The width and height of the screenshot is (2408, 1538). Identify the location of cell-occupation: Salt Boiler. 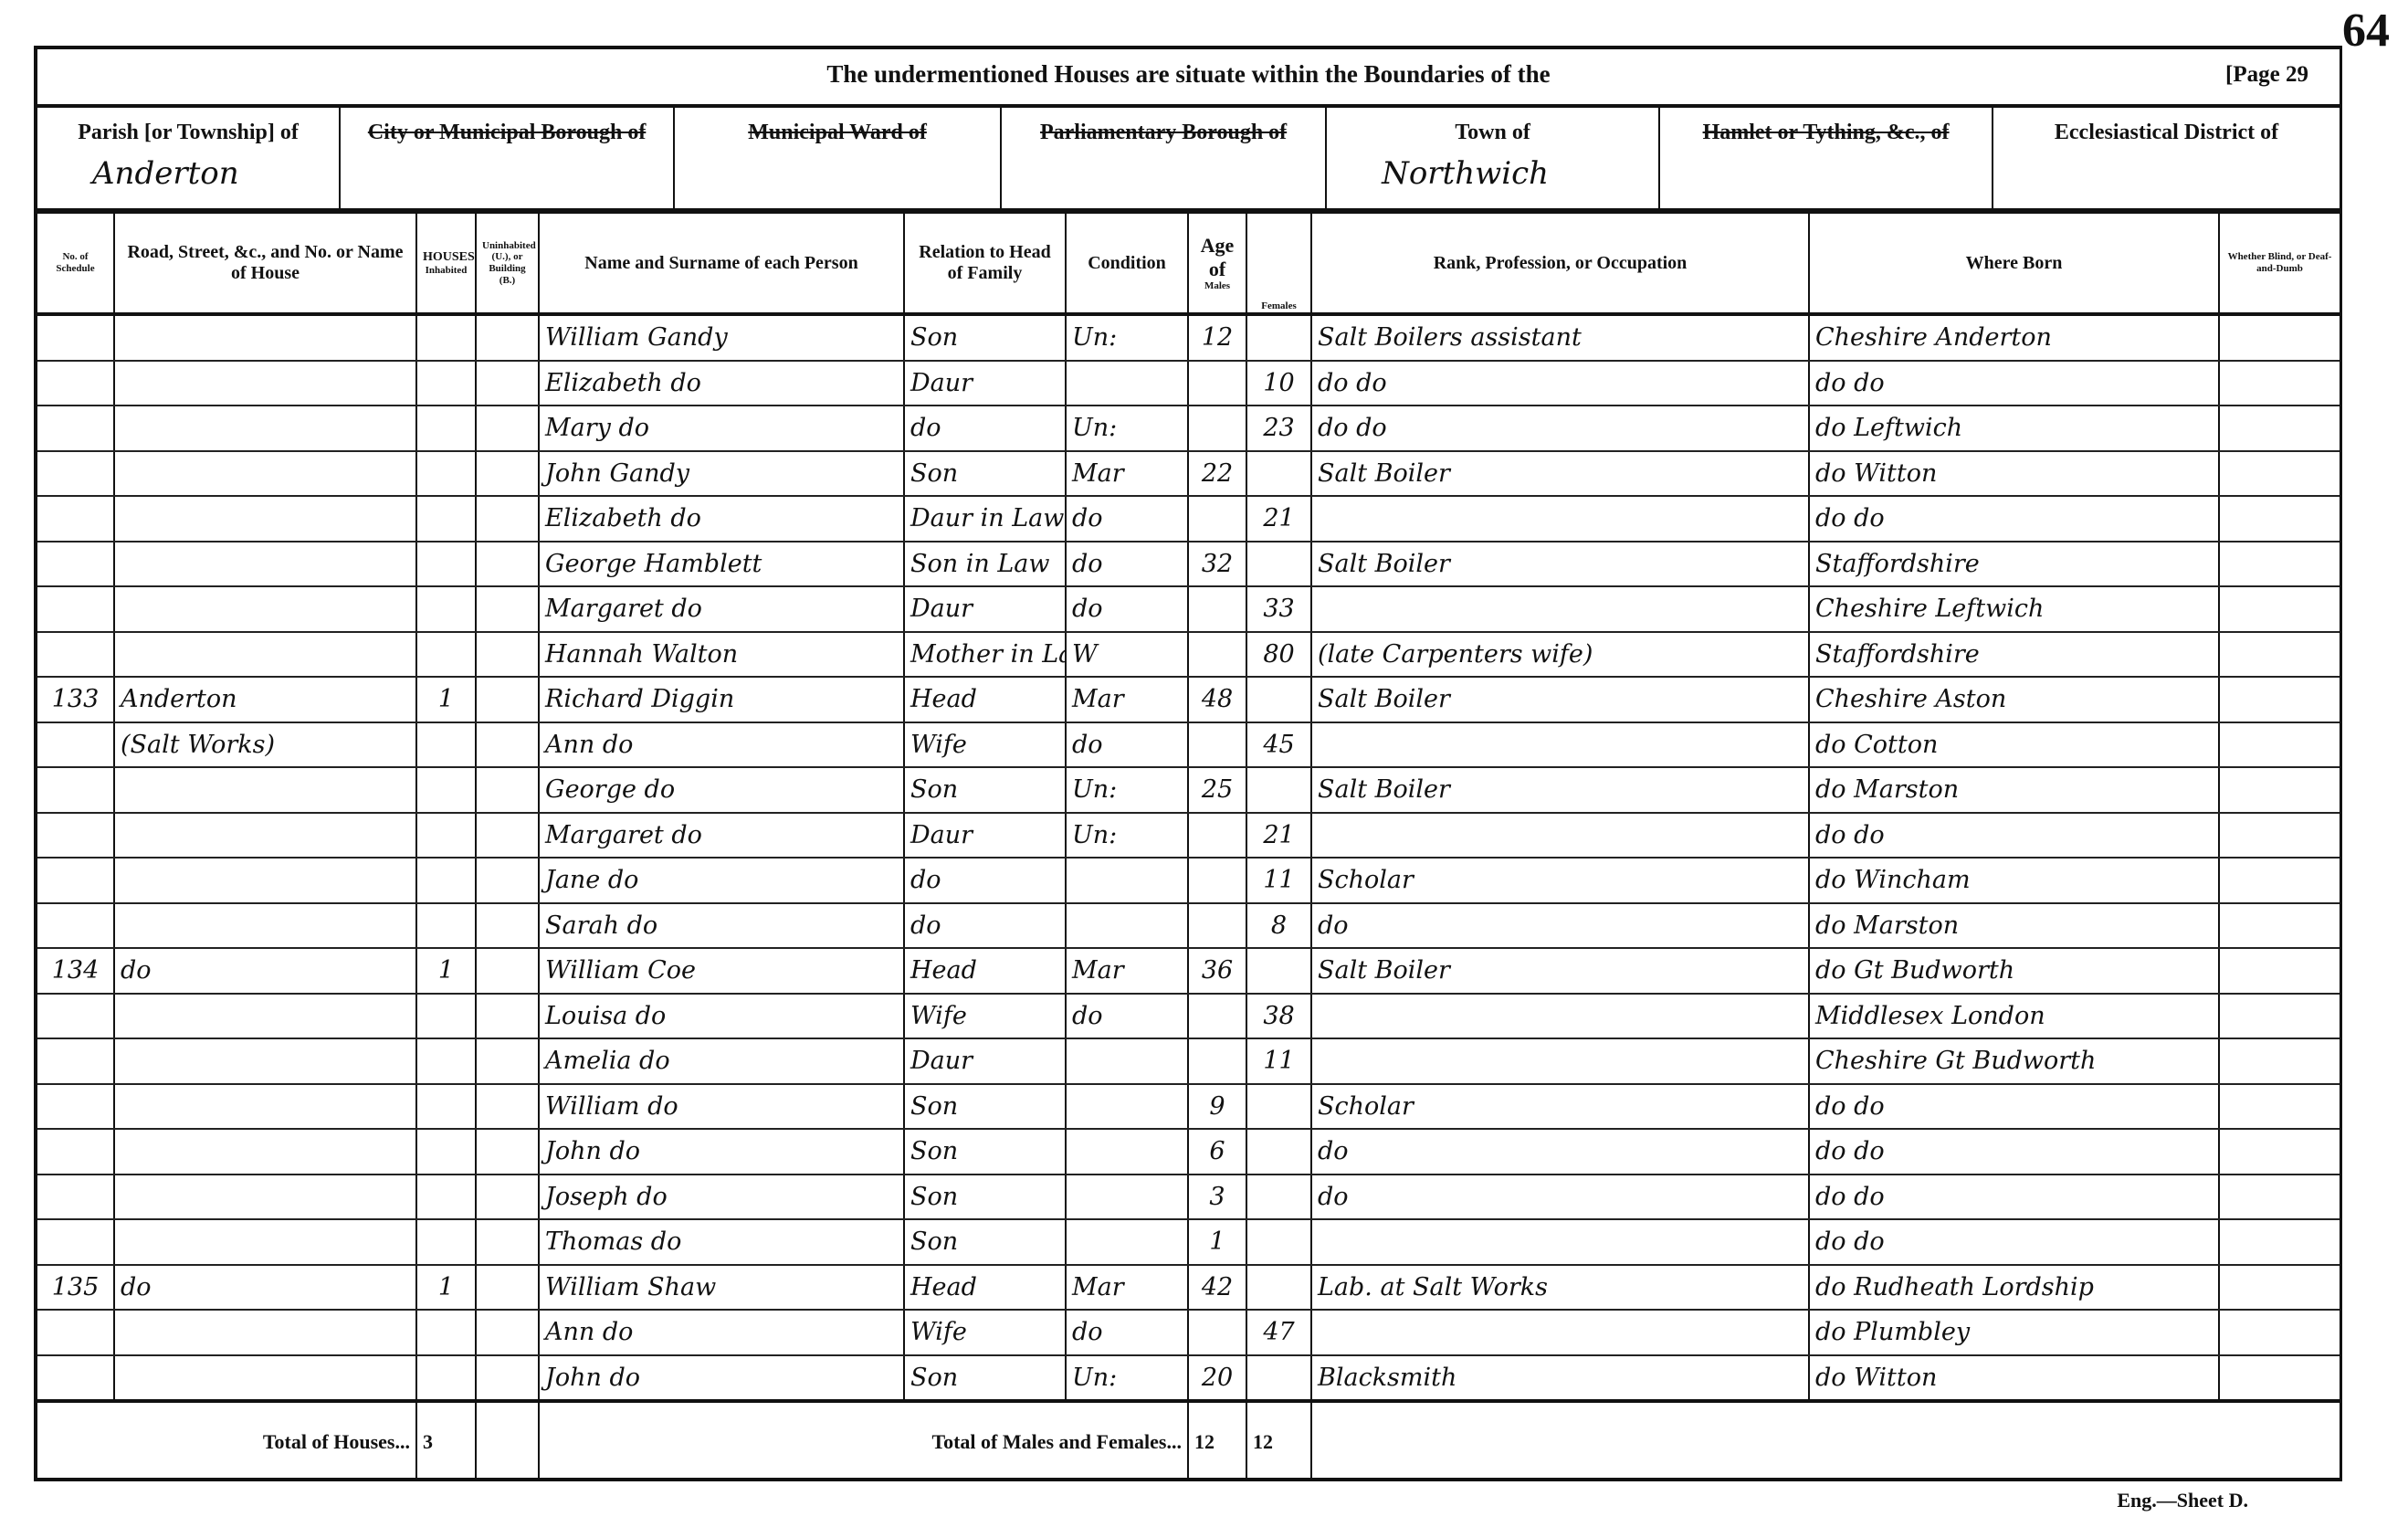
(1560, 790).